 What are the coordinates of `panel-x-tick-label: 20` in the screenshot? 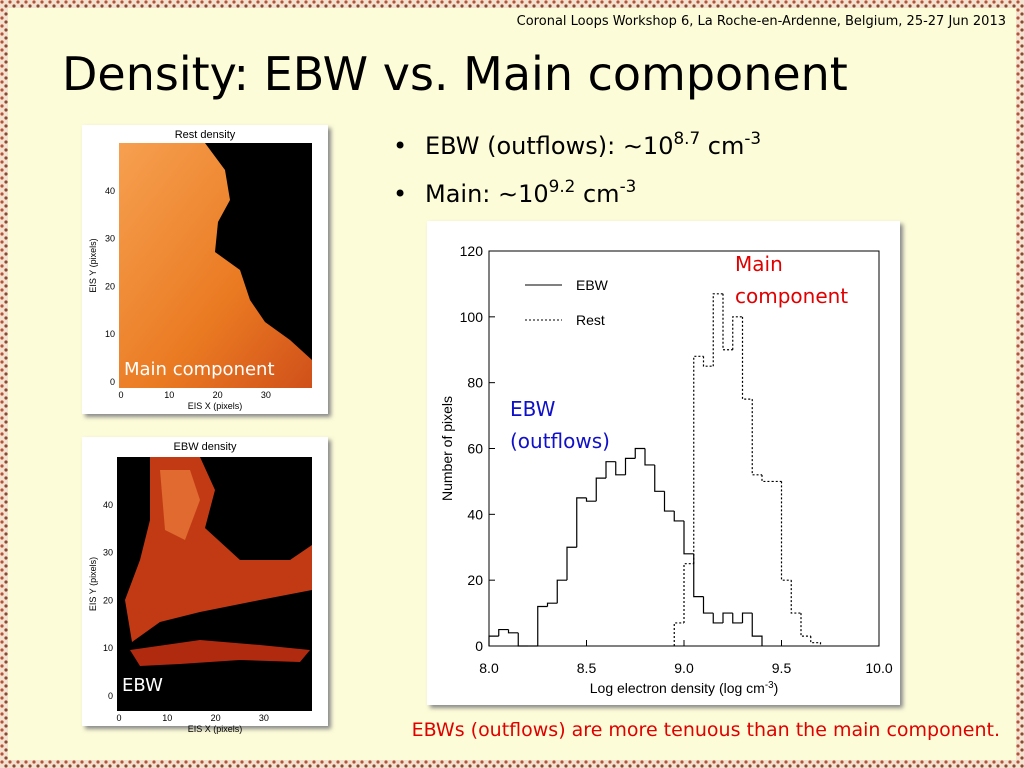 It's located at (216, 718).